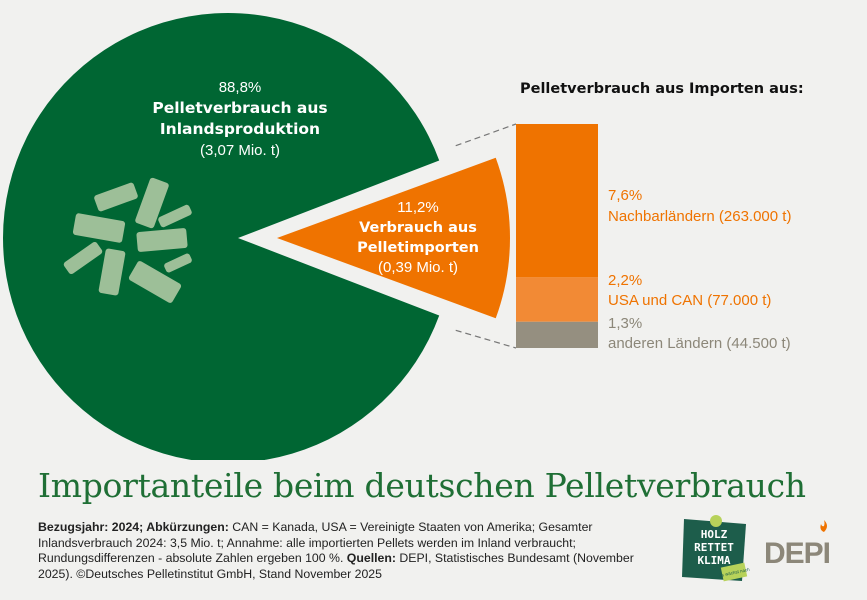  I want to click on svg-text: DEPI, so click(797, 552).